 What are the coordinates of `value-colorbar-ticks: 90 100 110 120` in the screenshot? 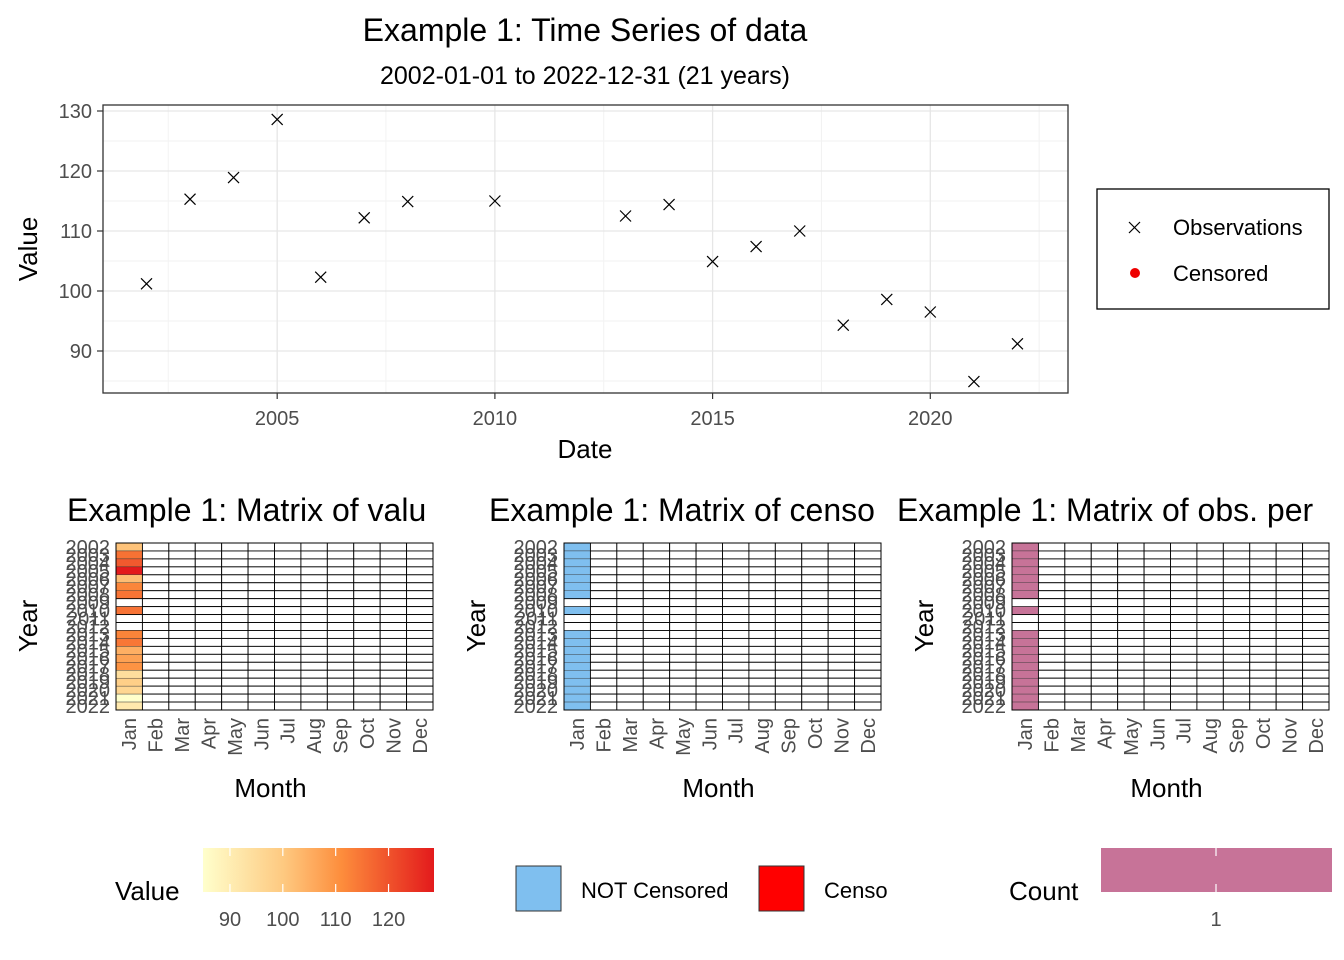 It's located at (312, 889).